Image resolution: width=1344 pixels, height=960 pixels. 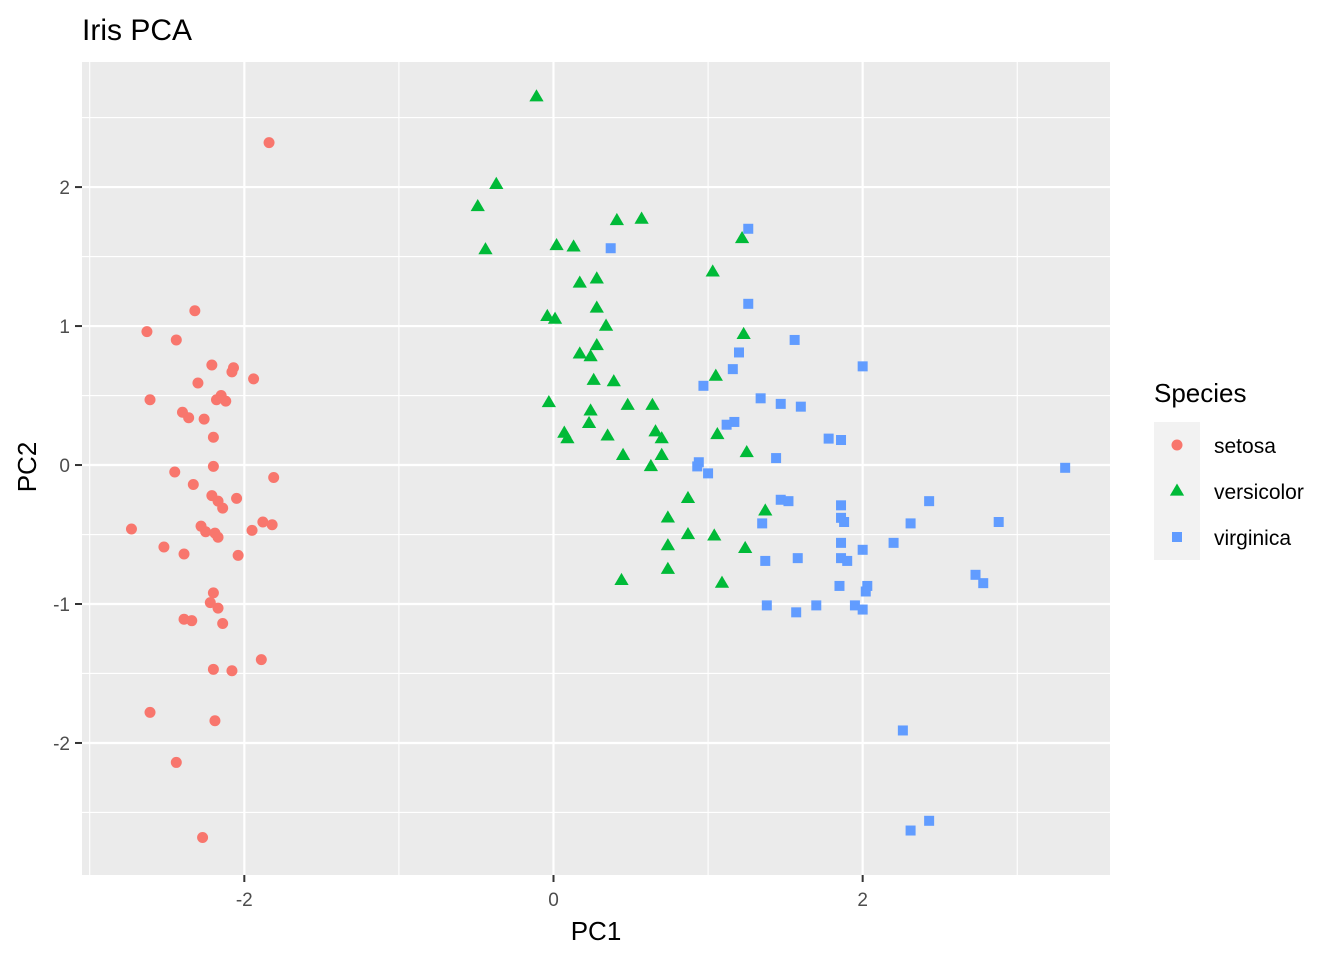 What do you see at coordinates (64, 466) in the screenshot?
I see `y-tick-label: 0` at bounding box center [64, 466].